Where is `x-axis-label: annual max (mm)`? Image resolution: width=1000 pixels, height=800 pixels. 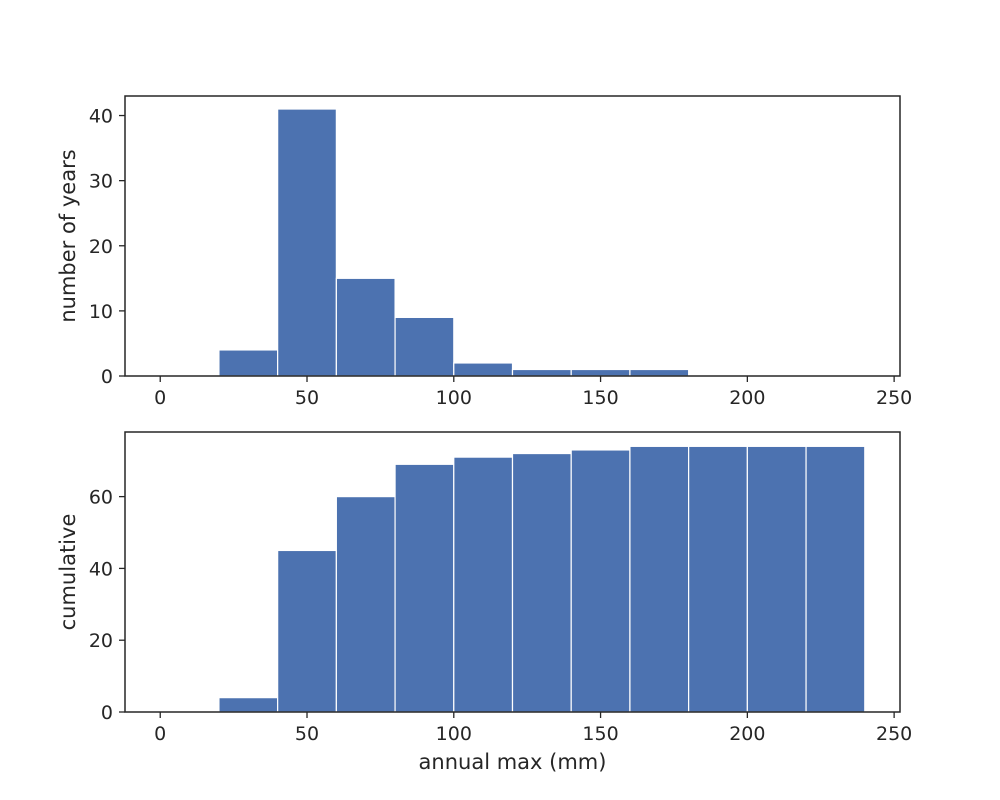
x-axis-label: annual max (mm) is located at coordinates (513, 762).